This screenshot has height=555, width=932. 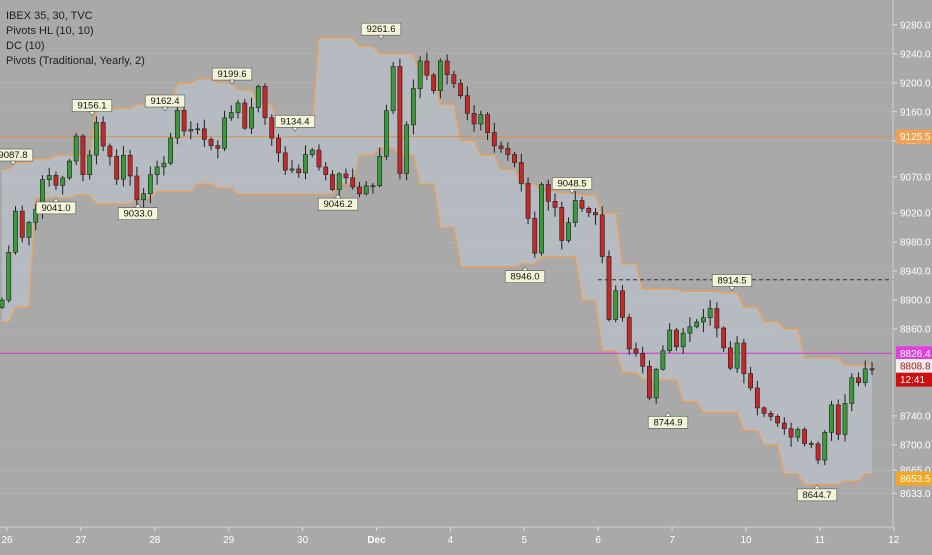 What do you see at coordinates (303, 540) in the screenshot?
I see `time-tick-label: 30` at bounding box center [303, 540].